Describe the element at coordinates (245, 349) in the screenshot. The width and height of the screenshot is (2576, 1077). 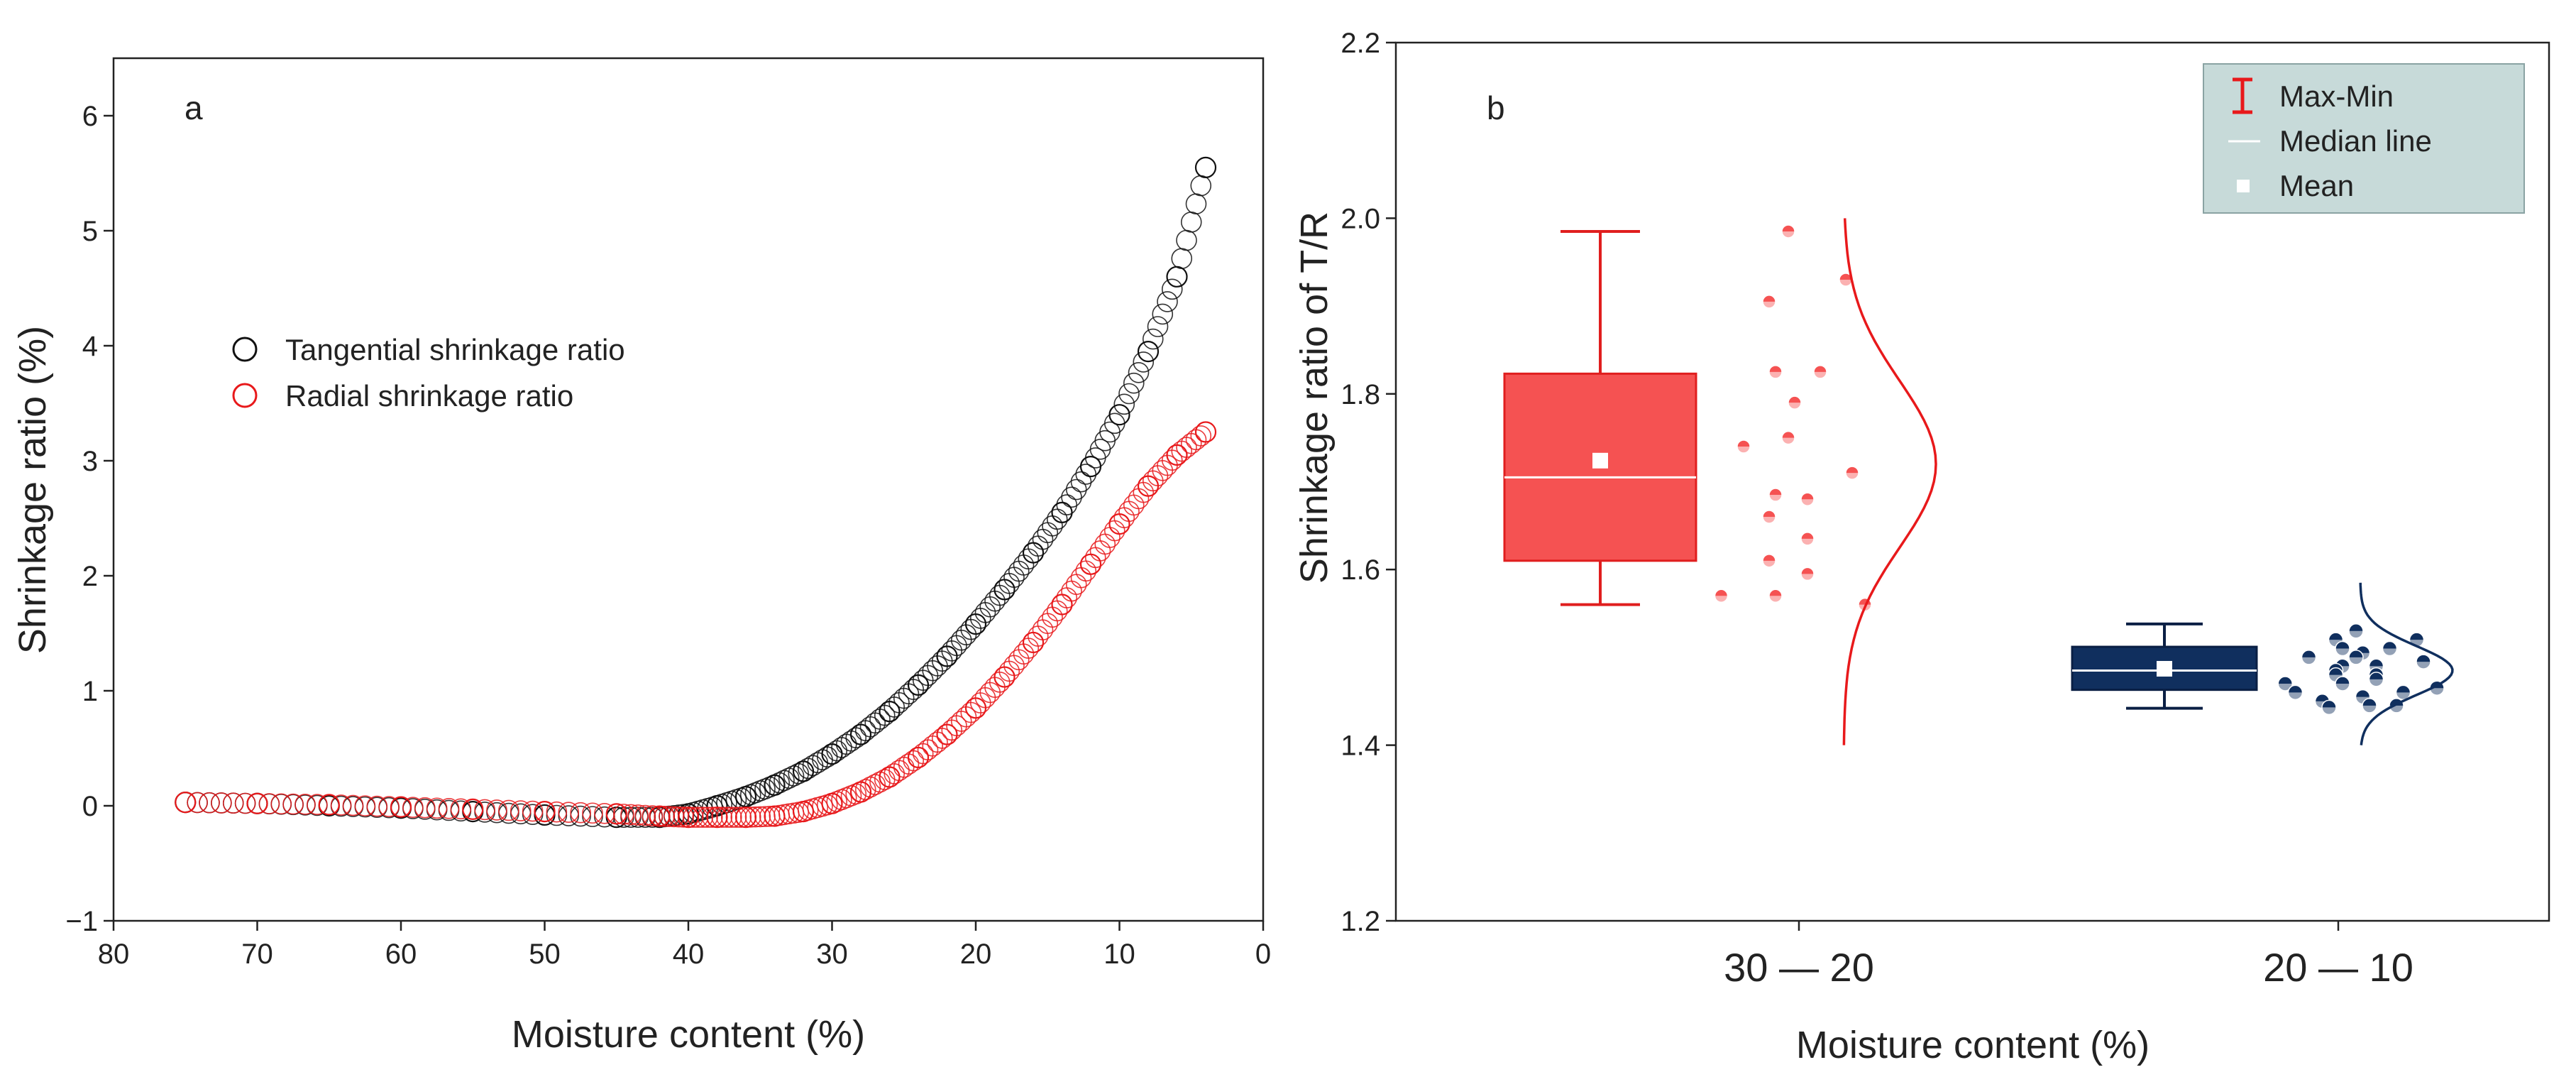
I see `legend-tangential-marker` at that location.